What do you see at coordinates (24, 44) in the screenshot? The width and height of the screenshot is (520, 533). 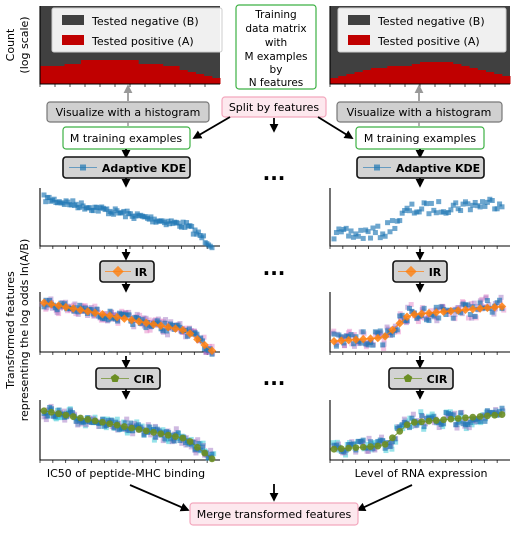 I see `count-axis-scale-label: (log scale)` at bounding box center [24, 44].